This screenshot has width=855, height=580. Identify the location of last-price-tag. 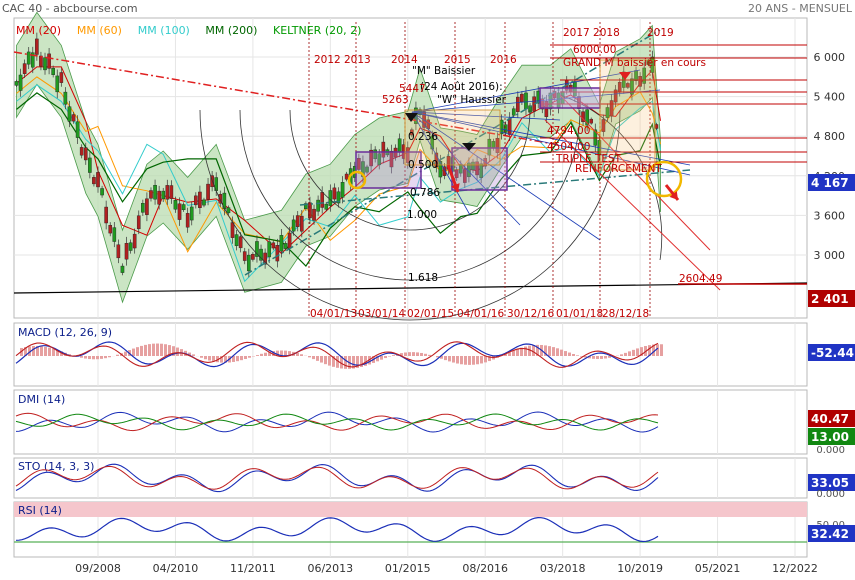
(831, 182).